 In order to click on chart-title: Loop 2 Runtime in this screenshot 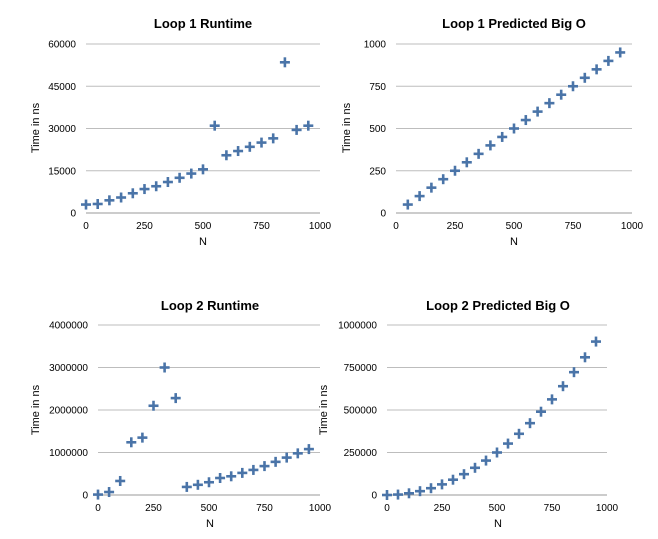, I will do `click(210, 305)`.